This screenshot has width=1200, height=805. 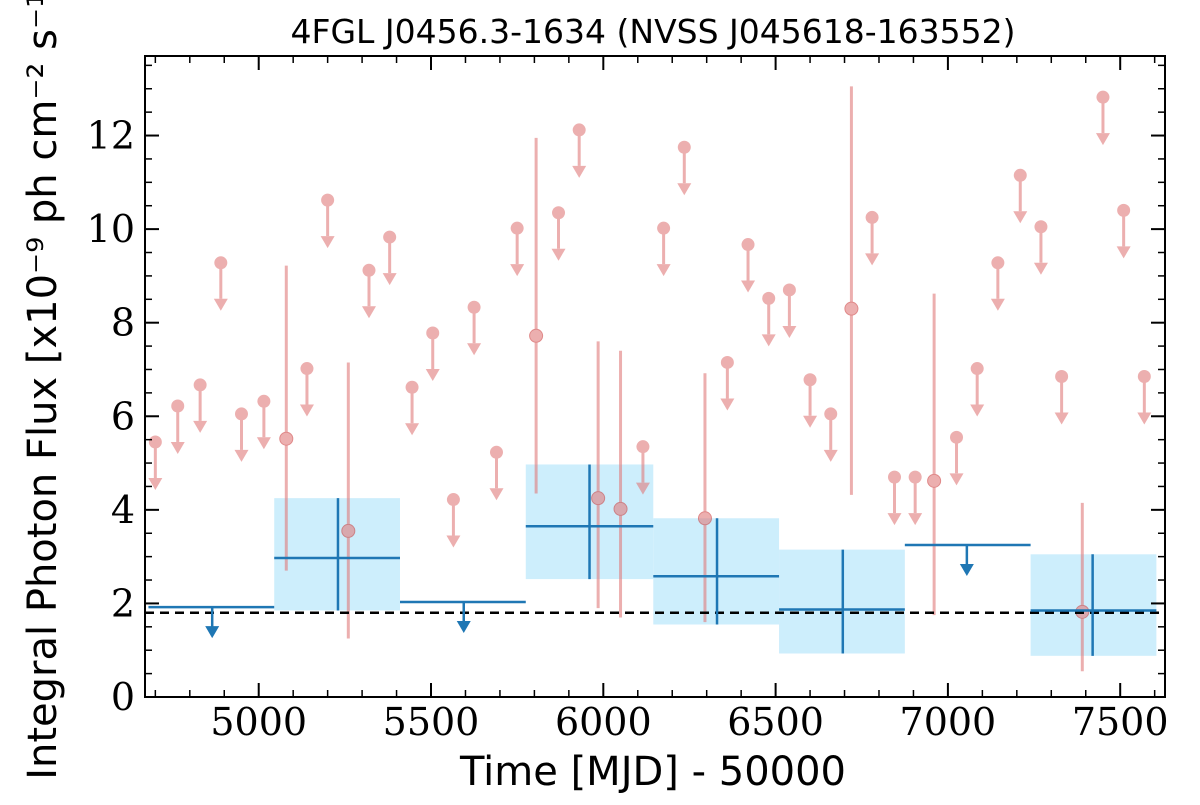 What do you see at coordinates (431, 722) in the screenshot?
I see `x-tick-label: 5500` at bounding box center [431, 722].